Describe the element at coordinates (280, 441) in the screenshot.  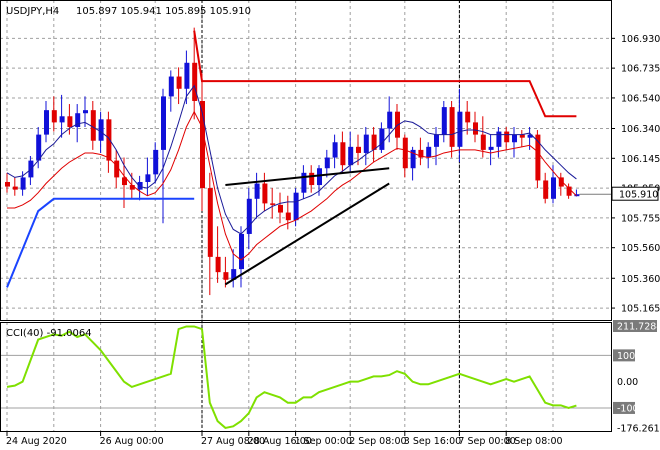
I see `time-axis-label: 28 Aug 16:00` at that location.